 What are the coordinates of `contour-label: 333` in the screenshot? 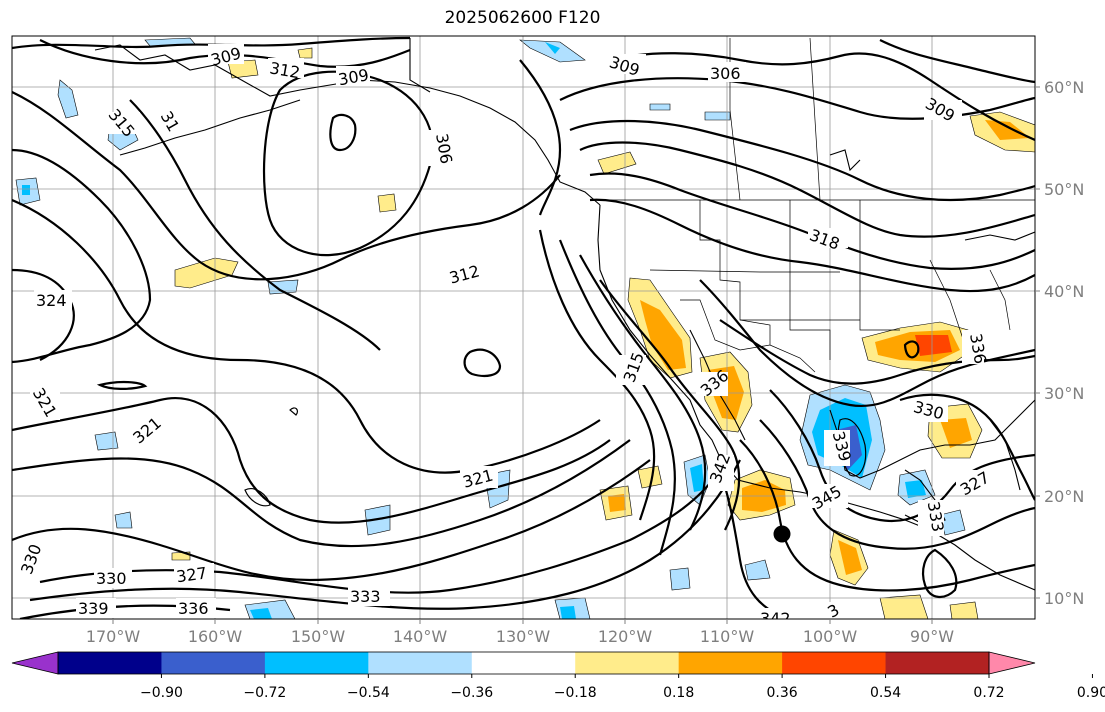 It's located at (365, 596).